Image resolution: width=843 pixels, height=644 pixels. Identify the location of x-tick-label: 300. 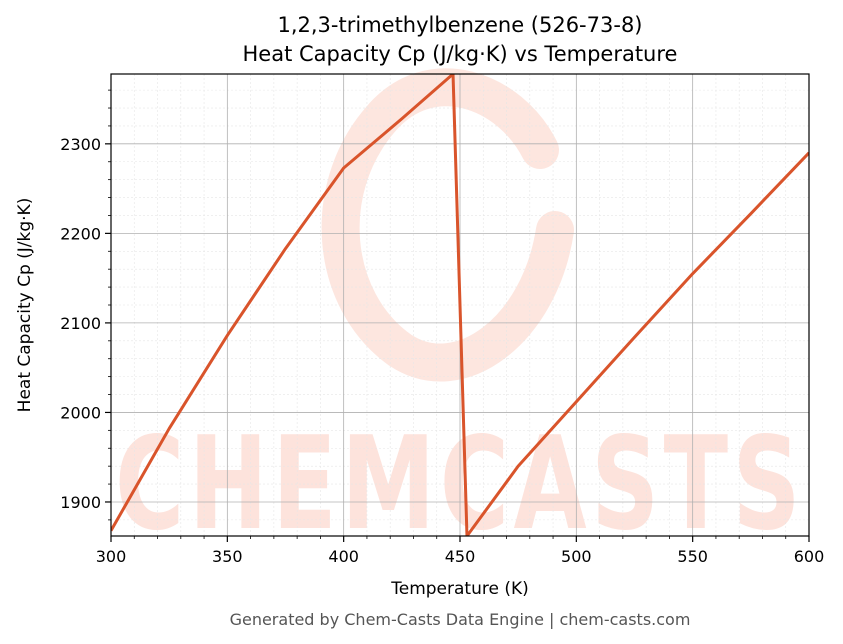
(111, 556).